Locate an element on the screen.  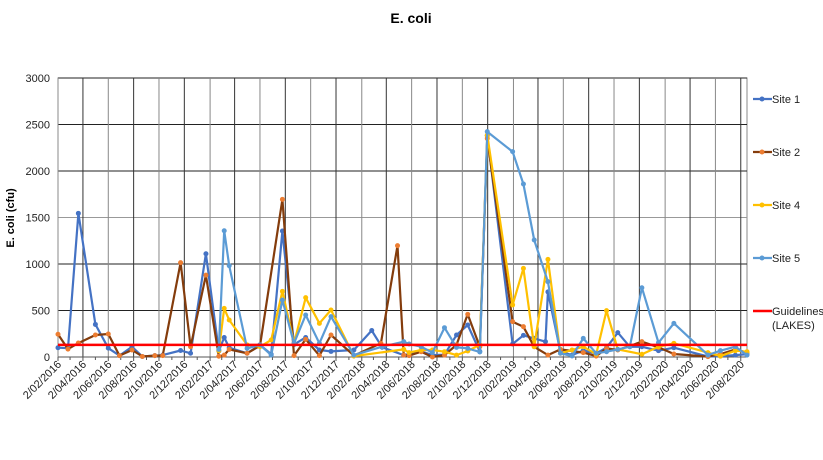
y-tick-label: 1500 is located at coordinates (38, 219).